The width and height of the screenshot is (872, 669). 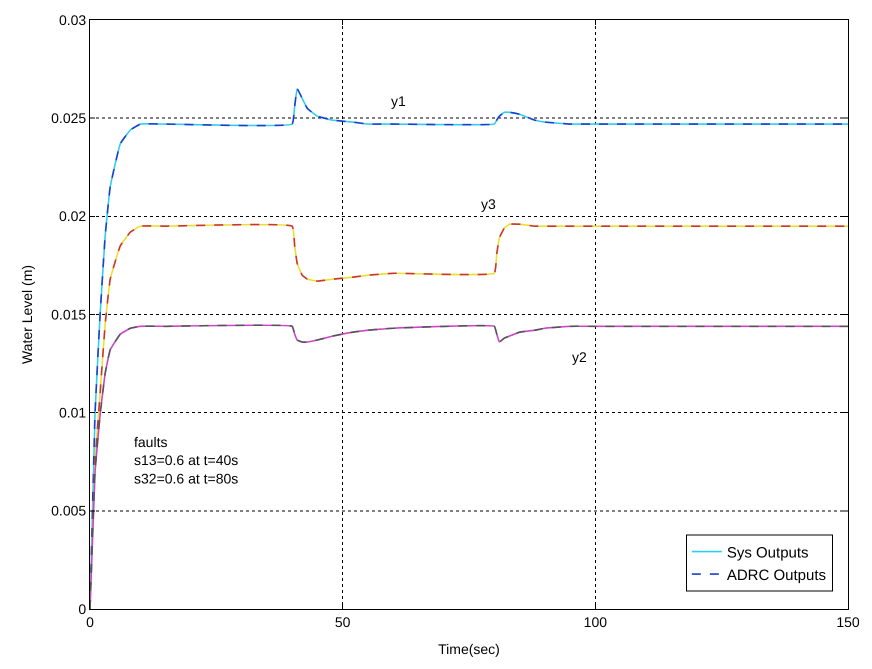 What do you see at coordinates (186, 460) in the screenshot?
I see `annotation: faults s13=0.6 at t=40s s32=0.6 at t=80s` at bounding box center [186, 460].